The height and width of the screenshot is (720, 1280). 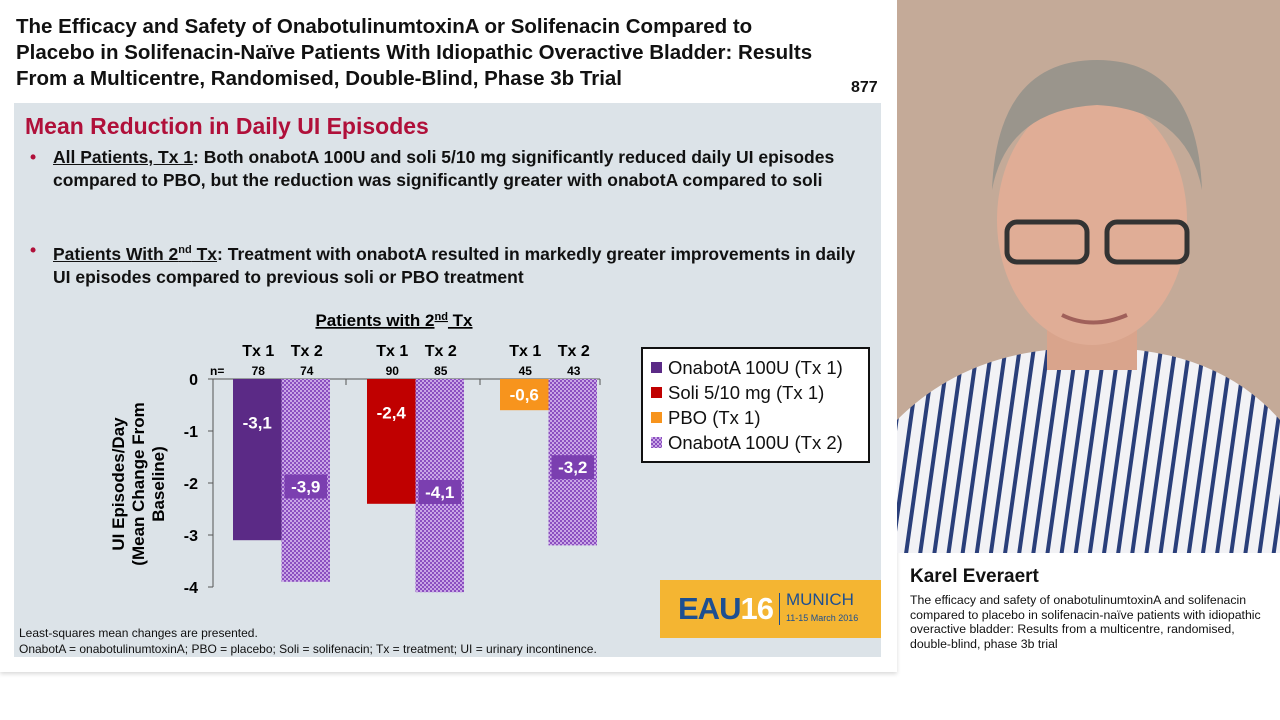 I want to click on bullet-lead: Patients With 2, so click(x=116, y=253).